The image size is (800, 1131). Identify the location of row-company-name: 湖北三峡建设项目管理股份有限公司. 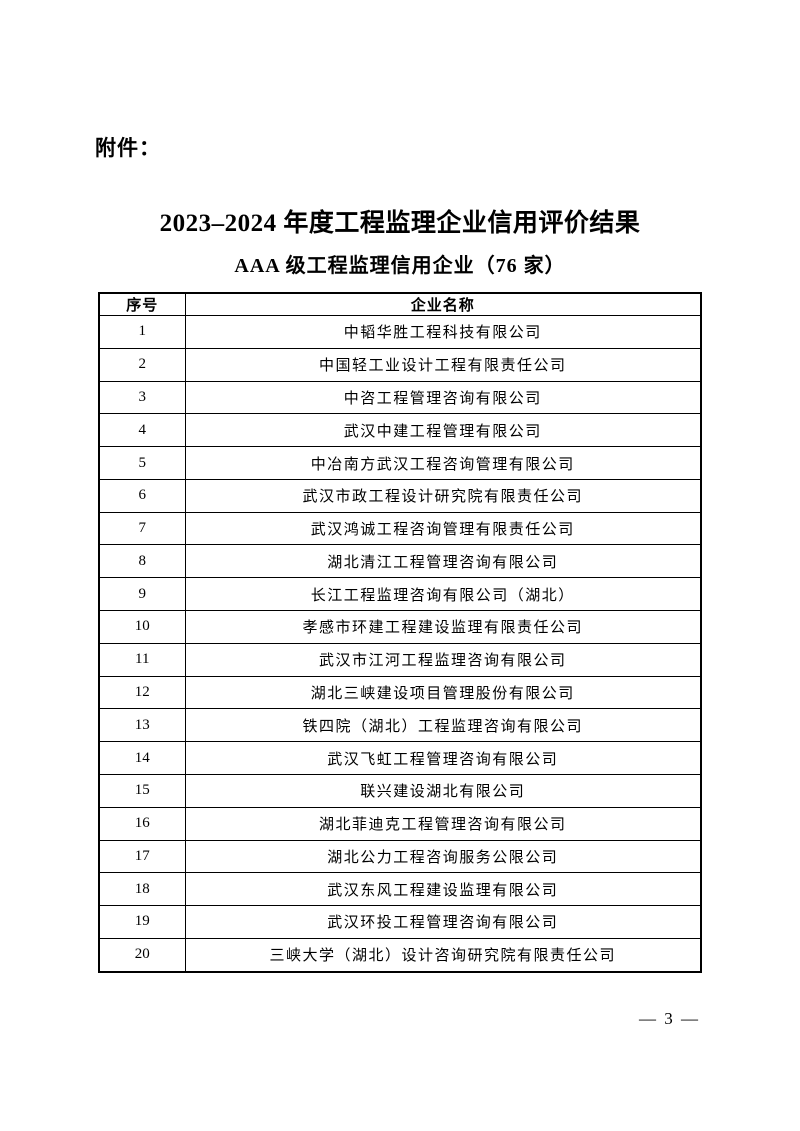
(443, 692).